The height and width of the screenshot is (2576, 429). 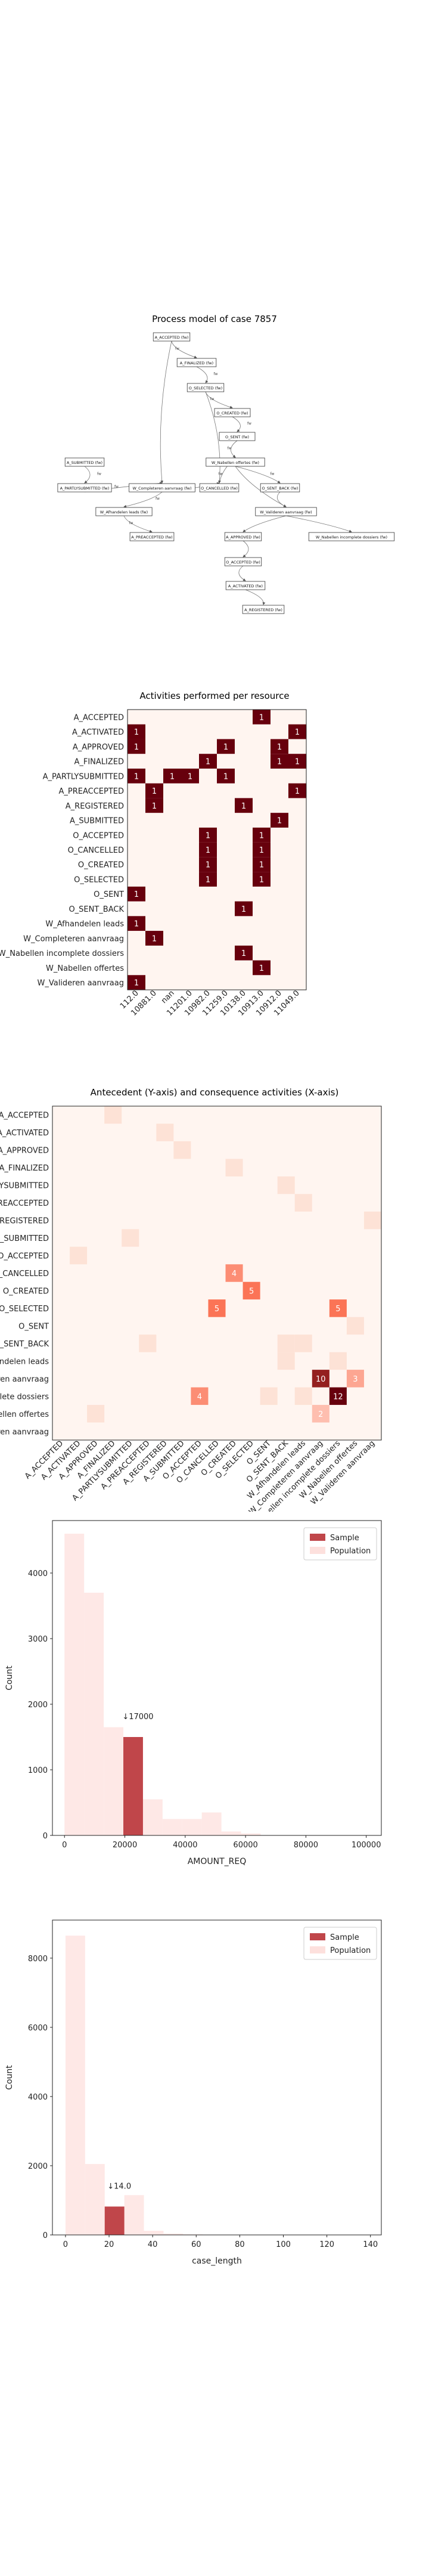 I want to click on process-node-label: W_Completeren aanvraag (fw), so click(x=161, y=488).